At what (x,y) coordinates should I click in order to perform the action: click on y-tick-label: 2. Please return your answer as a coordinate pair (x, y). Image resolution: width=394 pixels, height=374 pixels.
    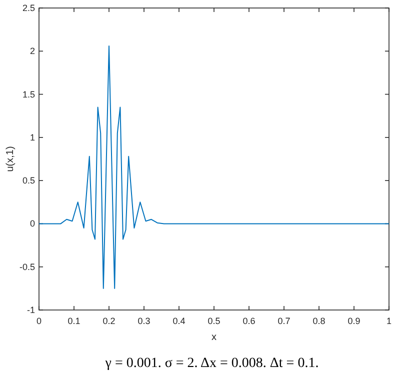
    Looking at the image, I should click on (32, 51).